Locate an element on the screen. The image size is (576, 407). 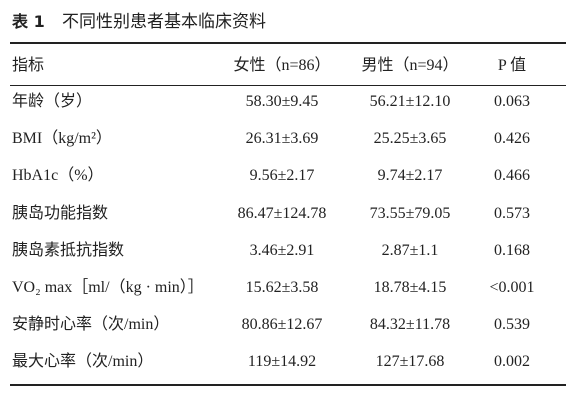
row-label: 安静时心率（次/min） is located at coordinates (91, 325).